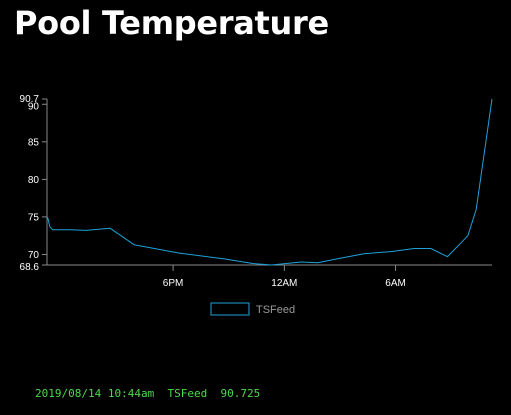 The width and height of the screenshot is (511, 415). I want to click on legend-label-tsfeed: TSFeed, so click(275, 310).